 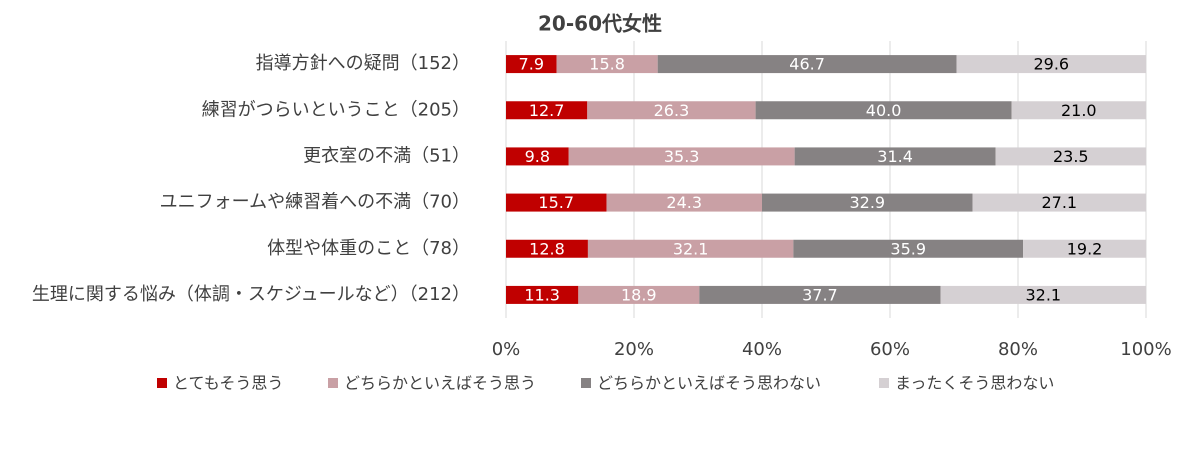 What do you see at coordinates (386, 155) in the screenshot?
I see `y-tick-label: 更衣室の不満（51）` at bounding box center [386, 155].